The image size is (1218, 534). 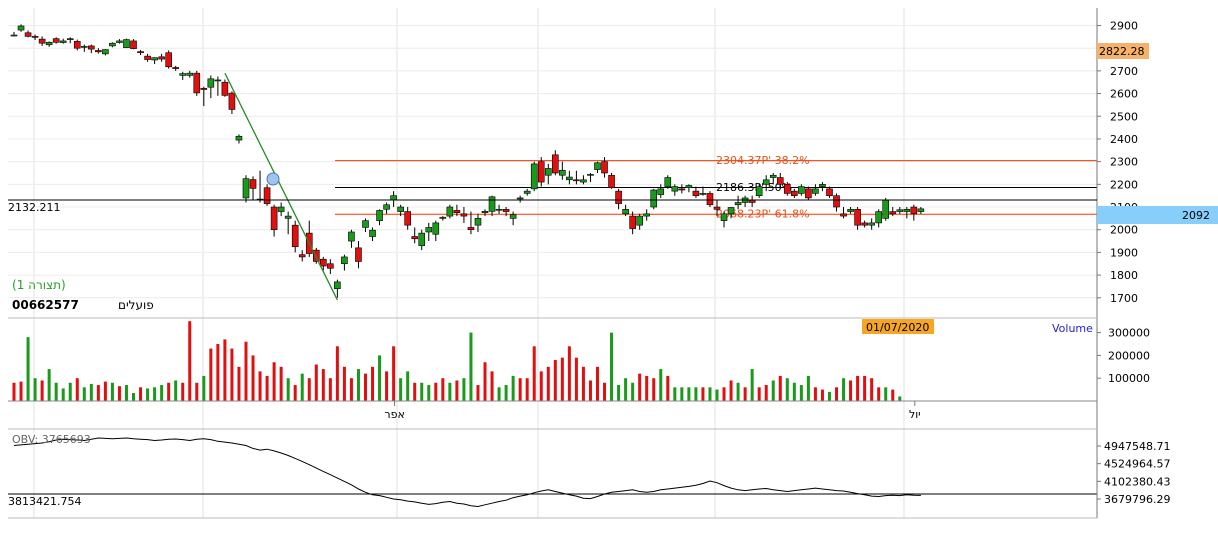 What do you see at coordinates (34, 207) in the screenshot?
I see `crosshair-price-label: 2132.211` at bounding box center [34, 207].